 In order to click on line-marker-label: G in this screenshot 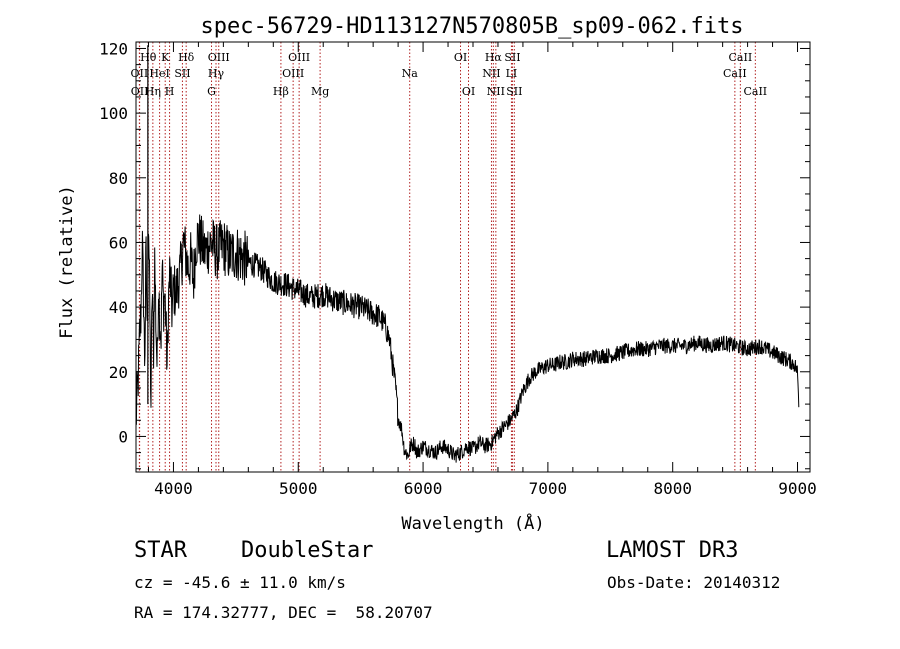, I will do `click(211, 91)`.